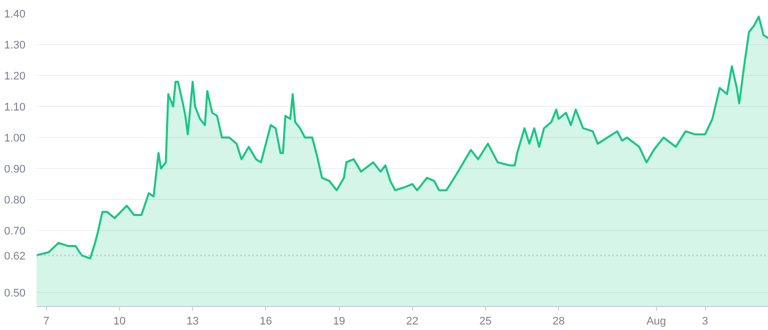  I want to click on x-tick-label: 3, so click(705, 322).